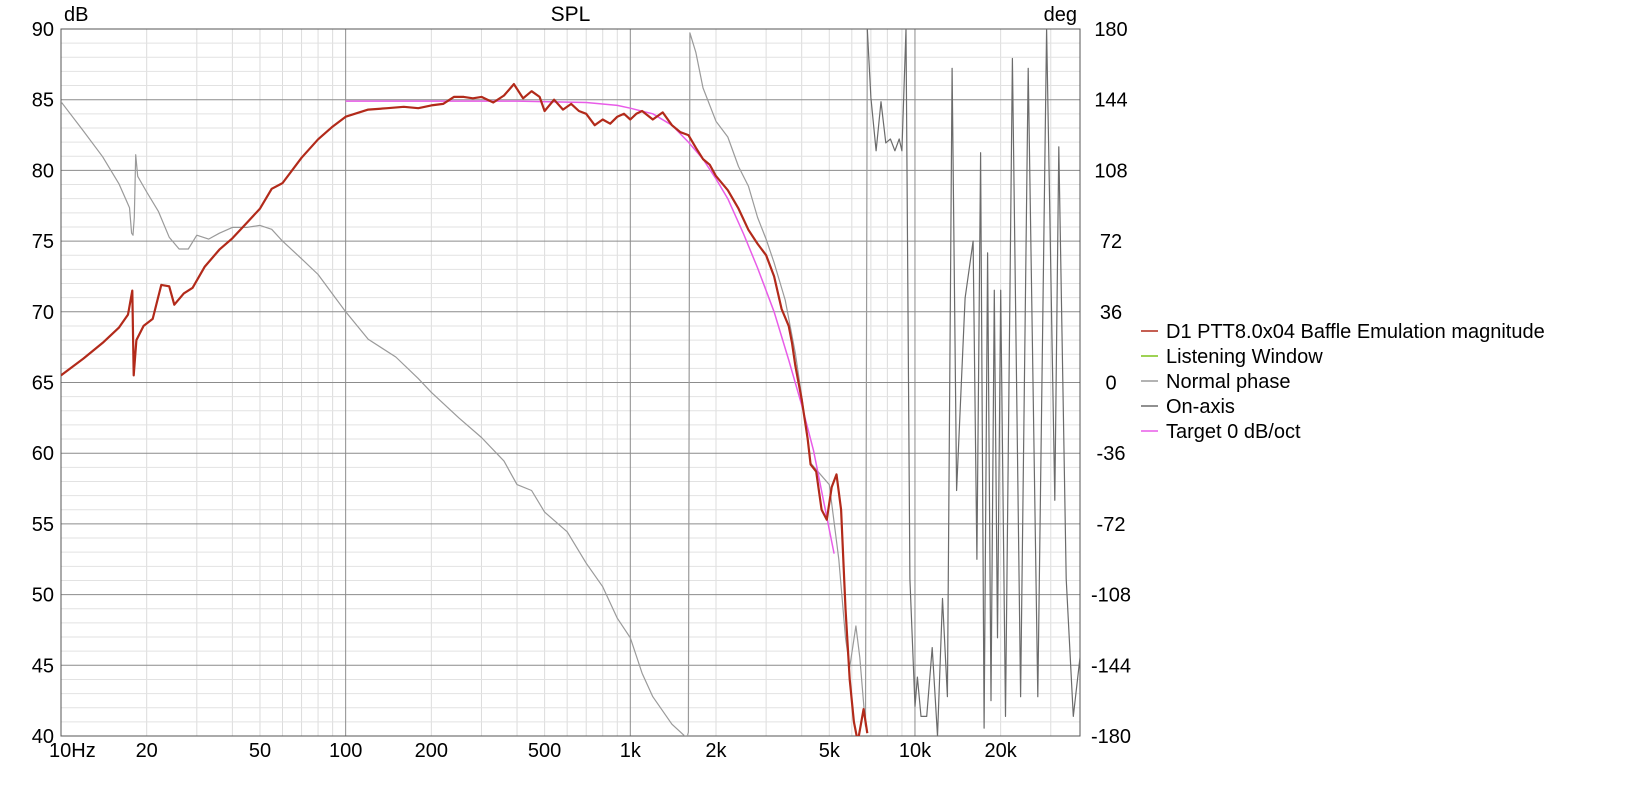 This screenshot has height=801, width=1651. Describe the element at coordinates (43, 30) in the screenshot. I see `y-left-tick-label: 90` at that location.